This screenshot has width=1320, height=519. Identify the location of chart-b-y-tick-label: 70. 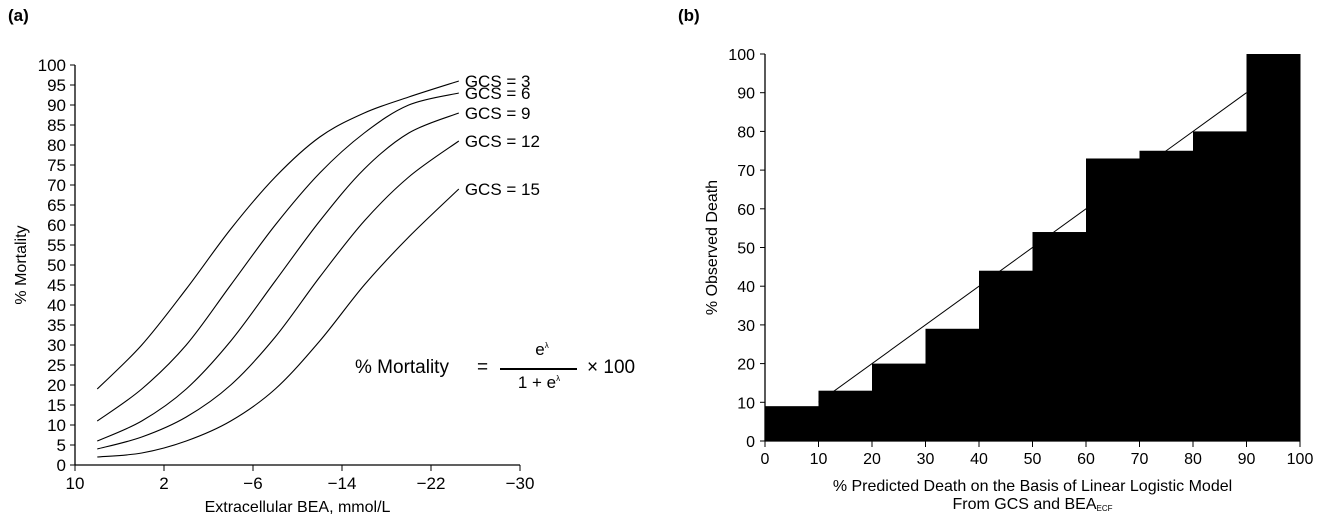
(746, 171).